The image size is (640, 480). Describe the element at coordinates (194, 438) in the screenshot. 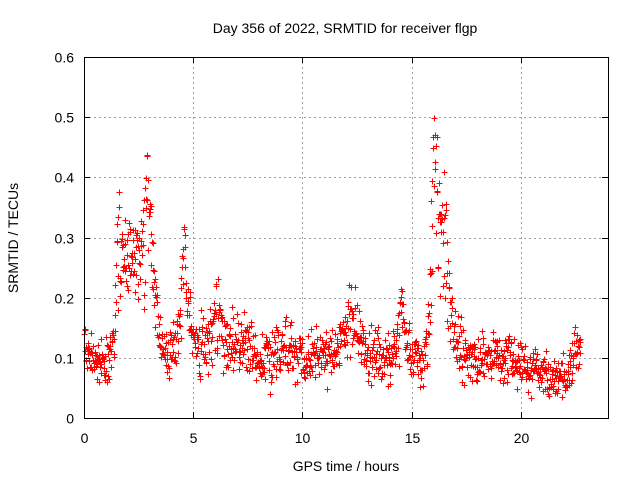

I see `x-tick-label: 5` at that location.